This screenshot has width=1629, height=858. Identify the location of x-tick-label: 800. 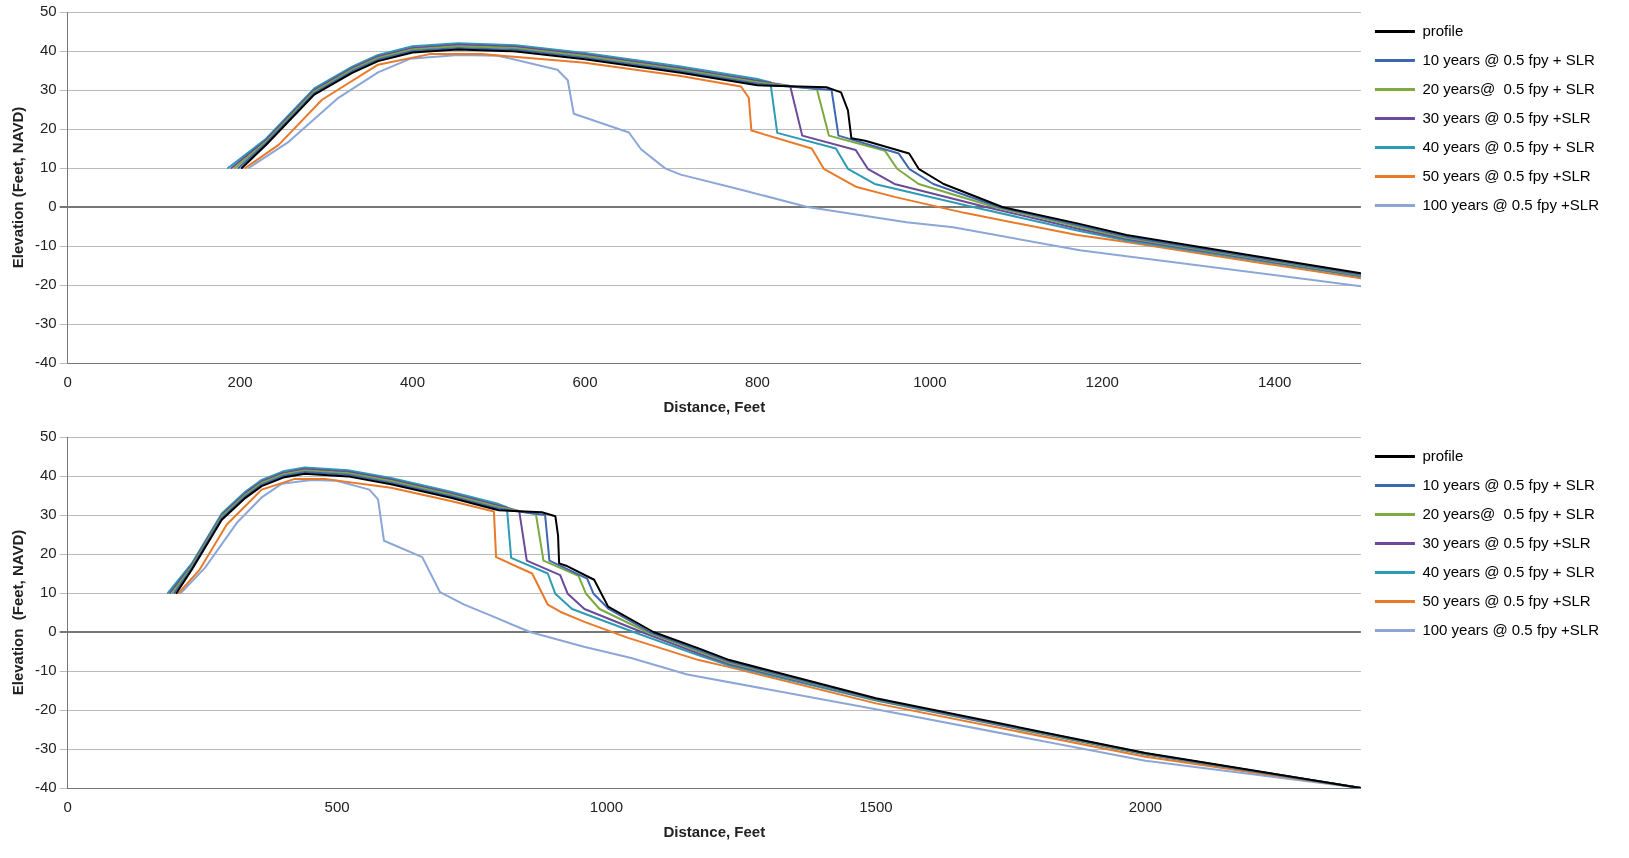
(757, 382).